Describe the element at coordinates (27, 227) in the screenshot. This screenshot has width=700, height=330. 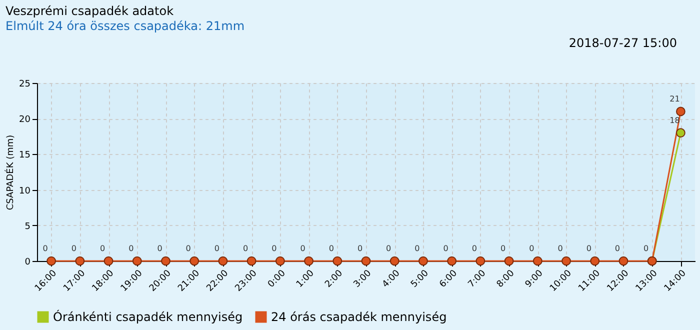
I see `y-tick-label: 5` at that location.